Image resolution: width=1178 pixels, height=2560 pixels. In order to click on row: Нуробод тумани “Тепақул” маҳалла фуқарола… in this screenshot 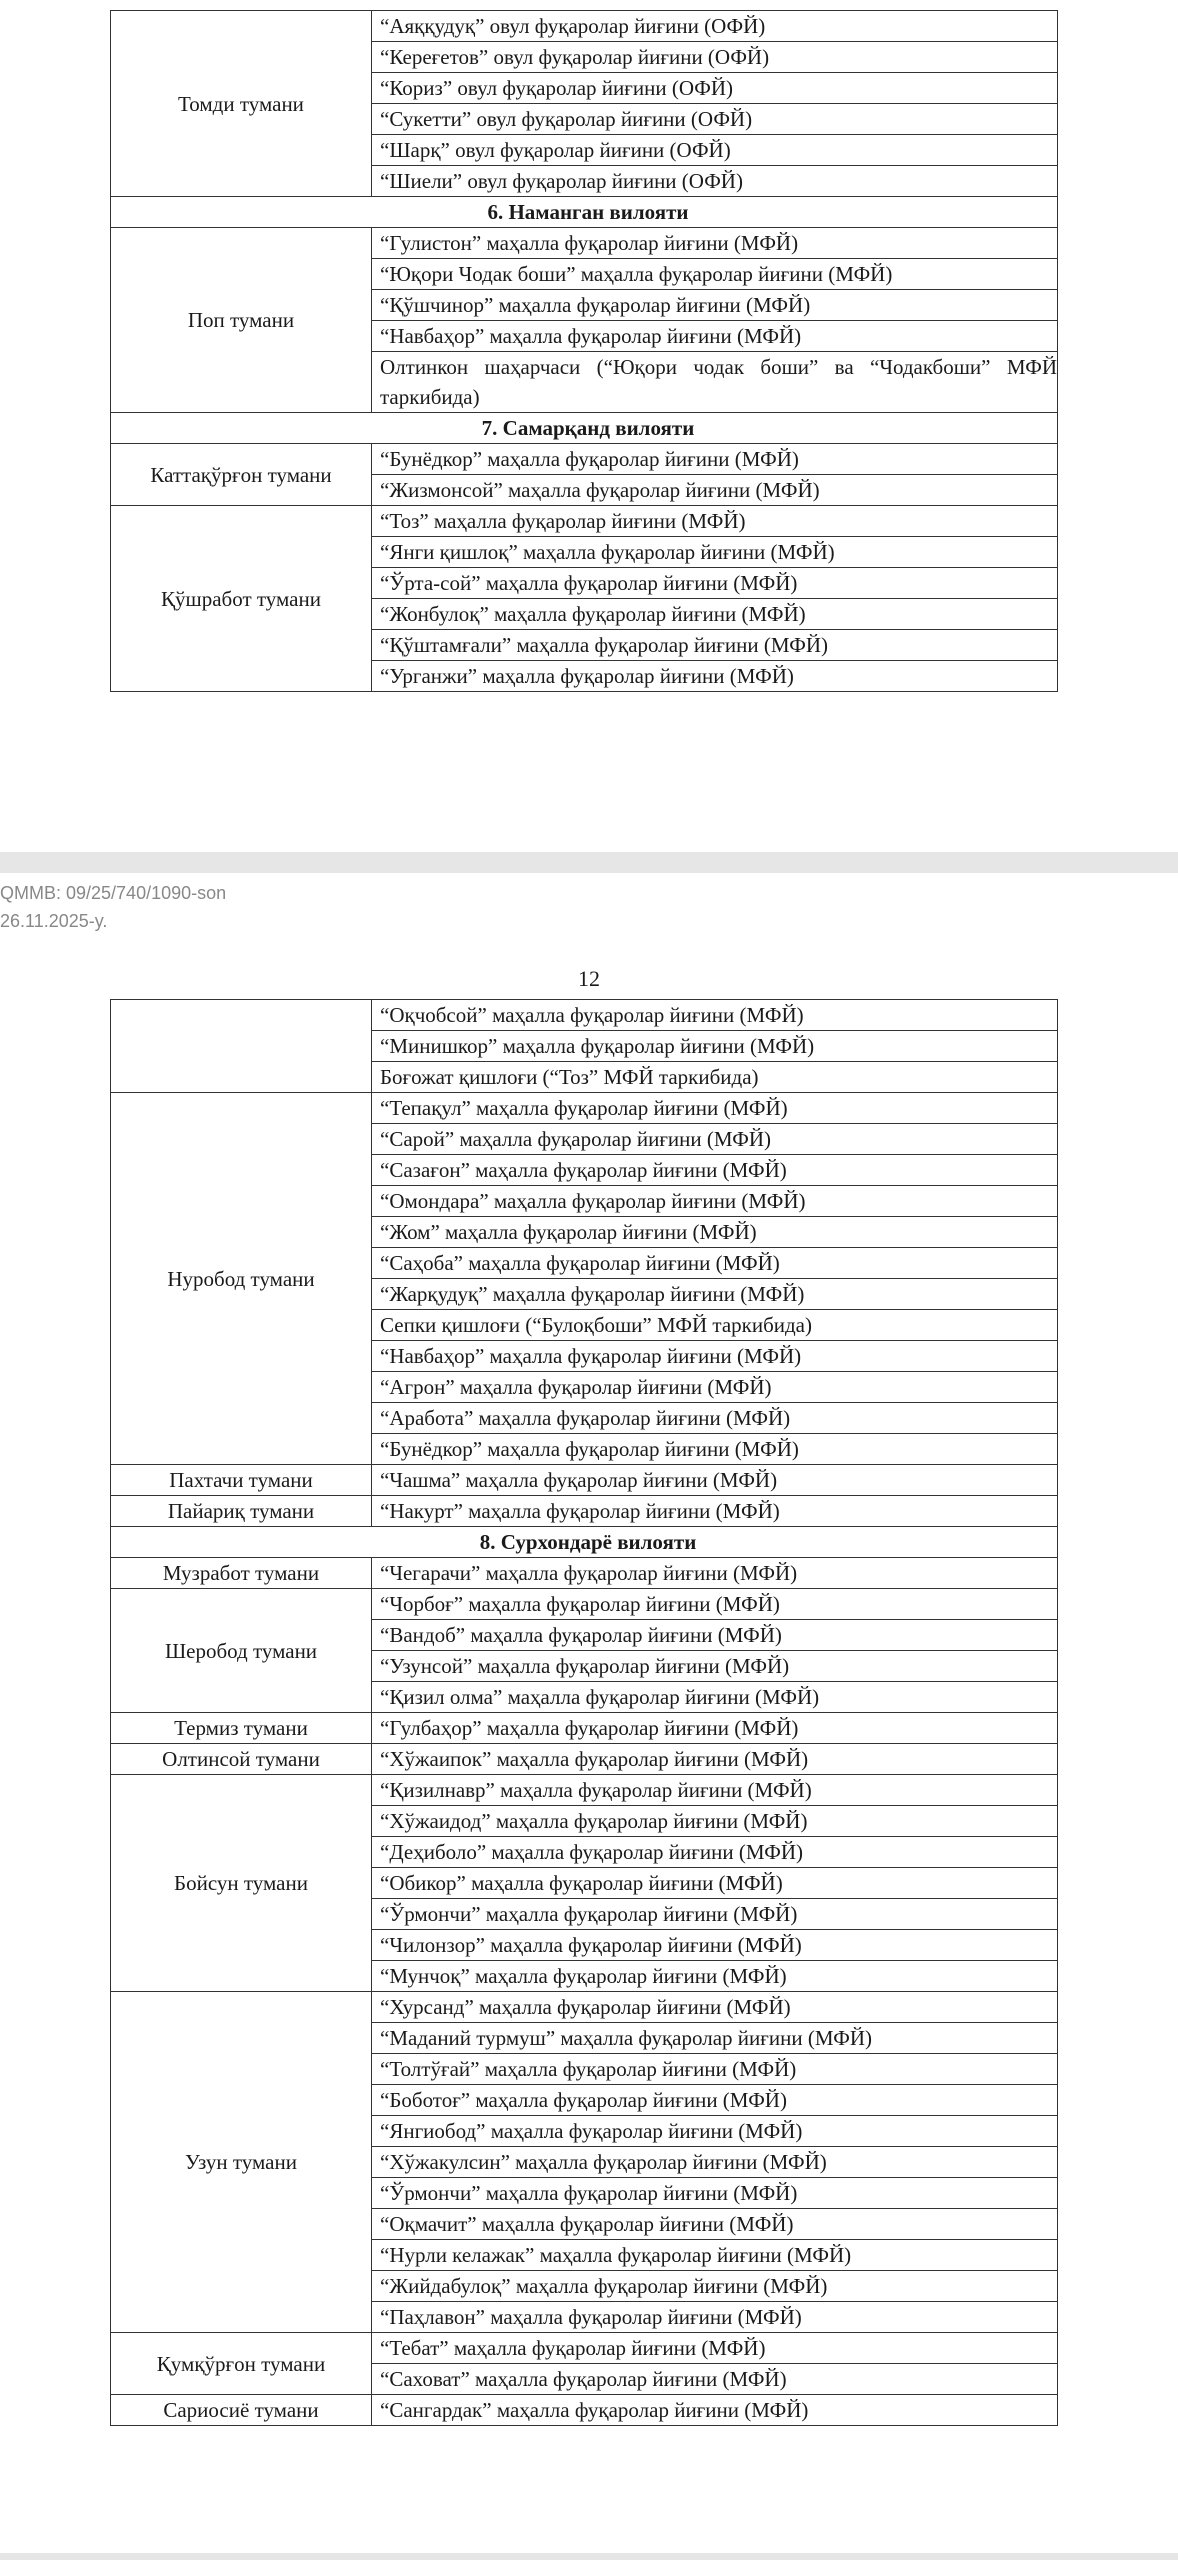, I will do `click(584, 1278)`.